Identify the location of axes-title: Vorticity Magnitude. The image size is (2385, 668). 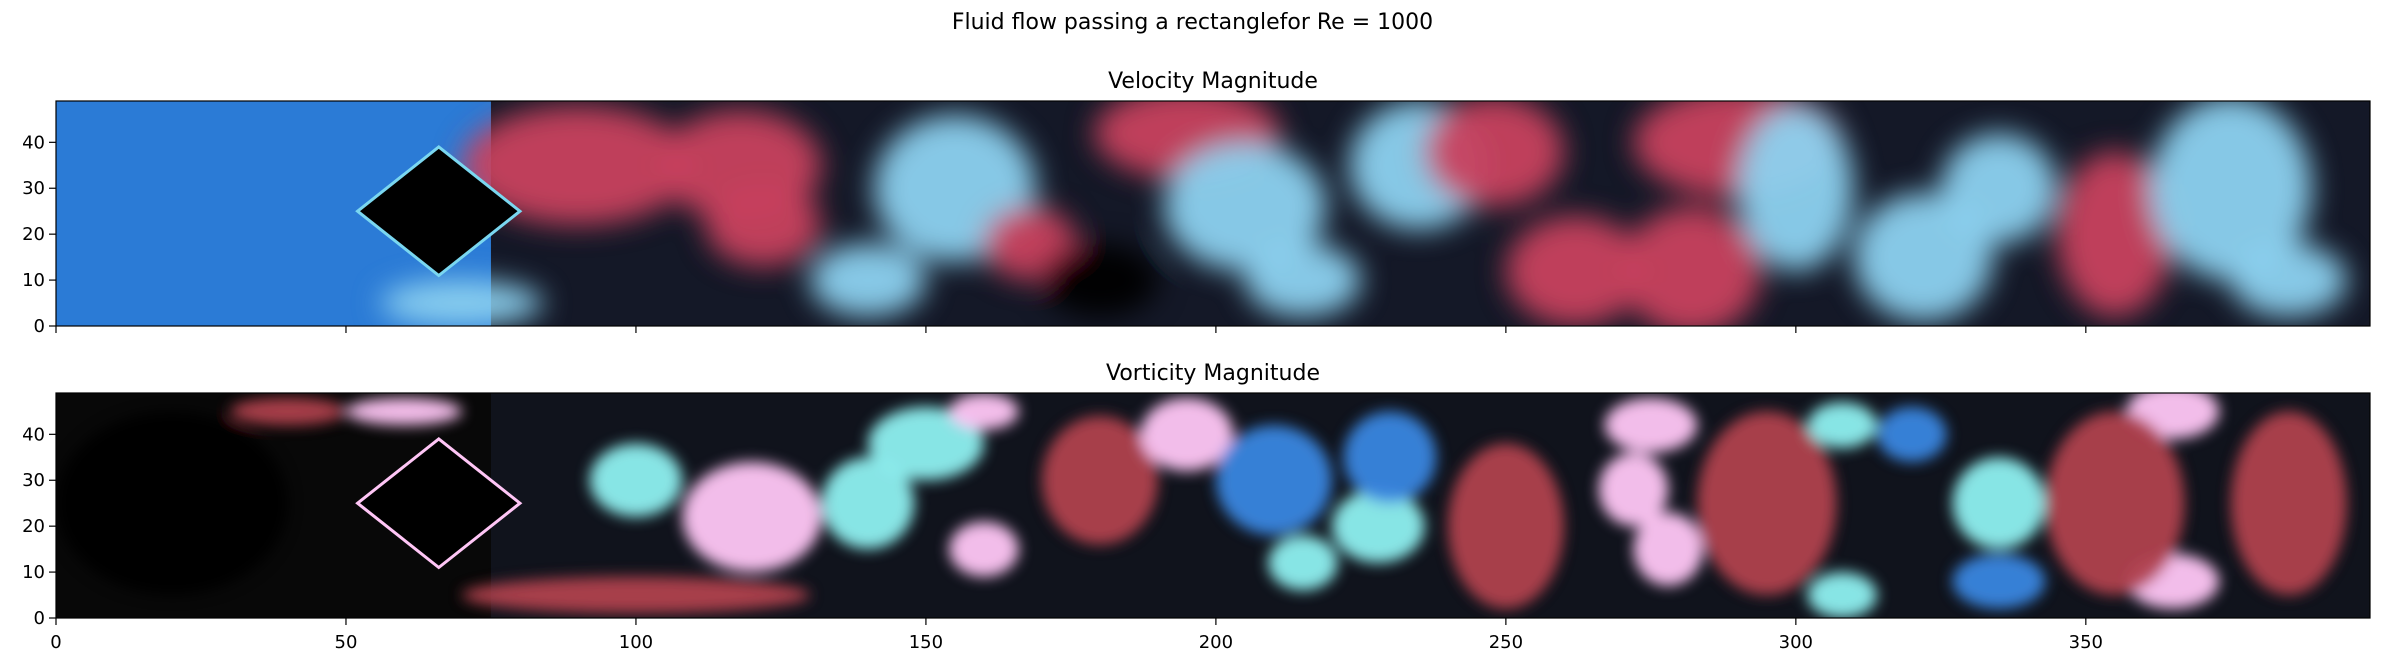
(1213, 373).